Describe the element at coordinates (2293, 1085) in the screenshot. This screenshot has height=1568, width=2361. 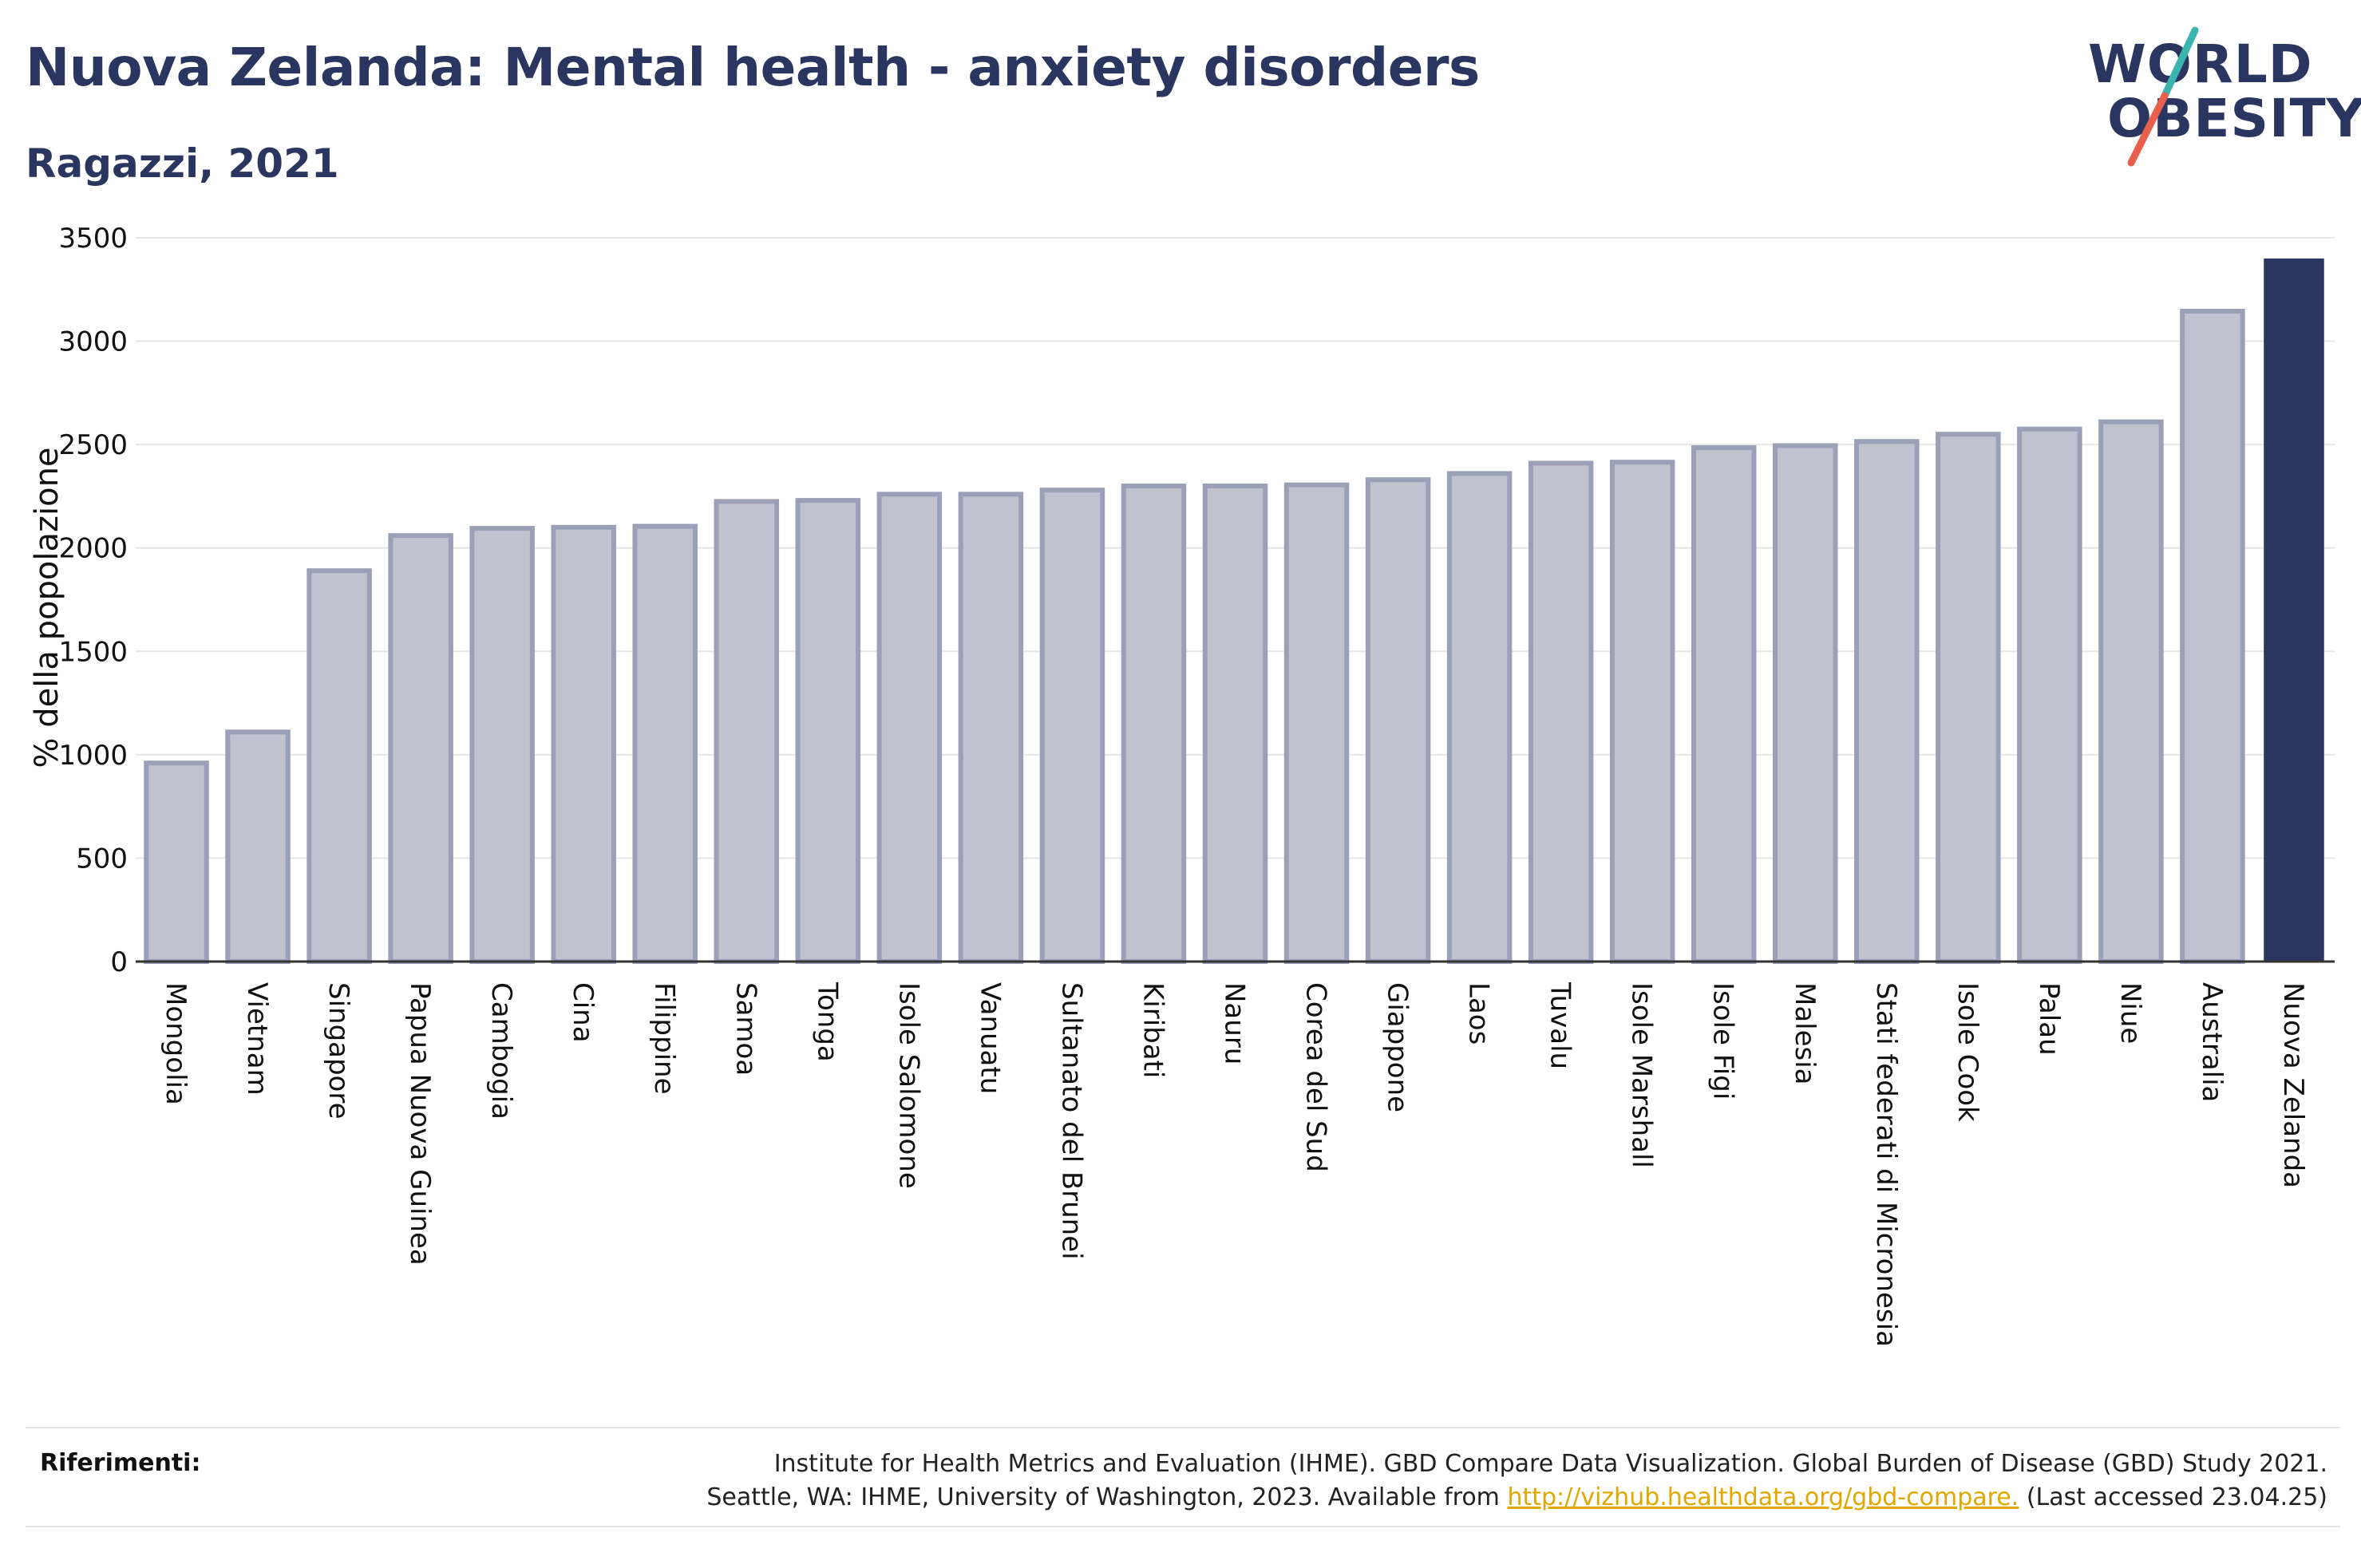
I see `x-tick-label: Nuova Zelanda` at that location.